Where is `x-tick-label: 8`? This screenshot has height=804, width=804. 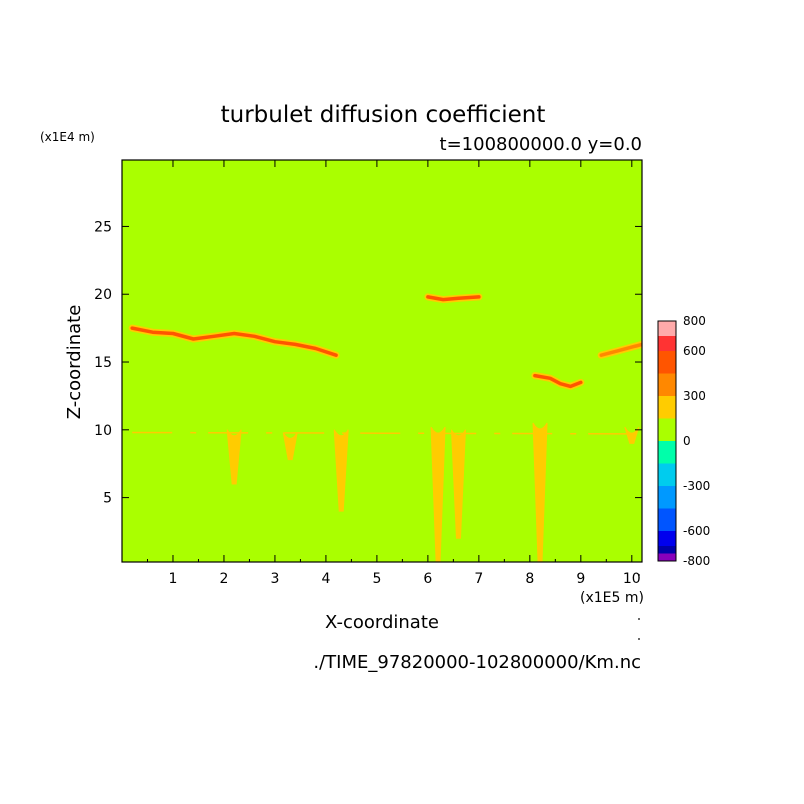 x-tick-label: 8 is located at coordinates (529, 579).